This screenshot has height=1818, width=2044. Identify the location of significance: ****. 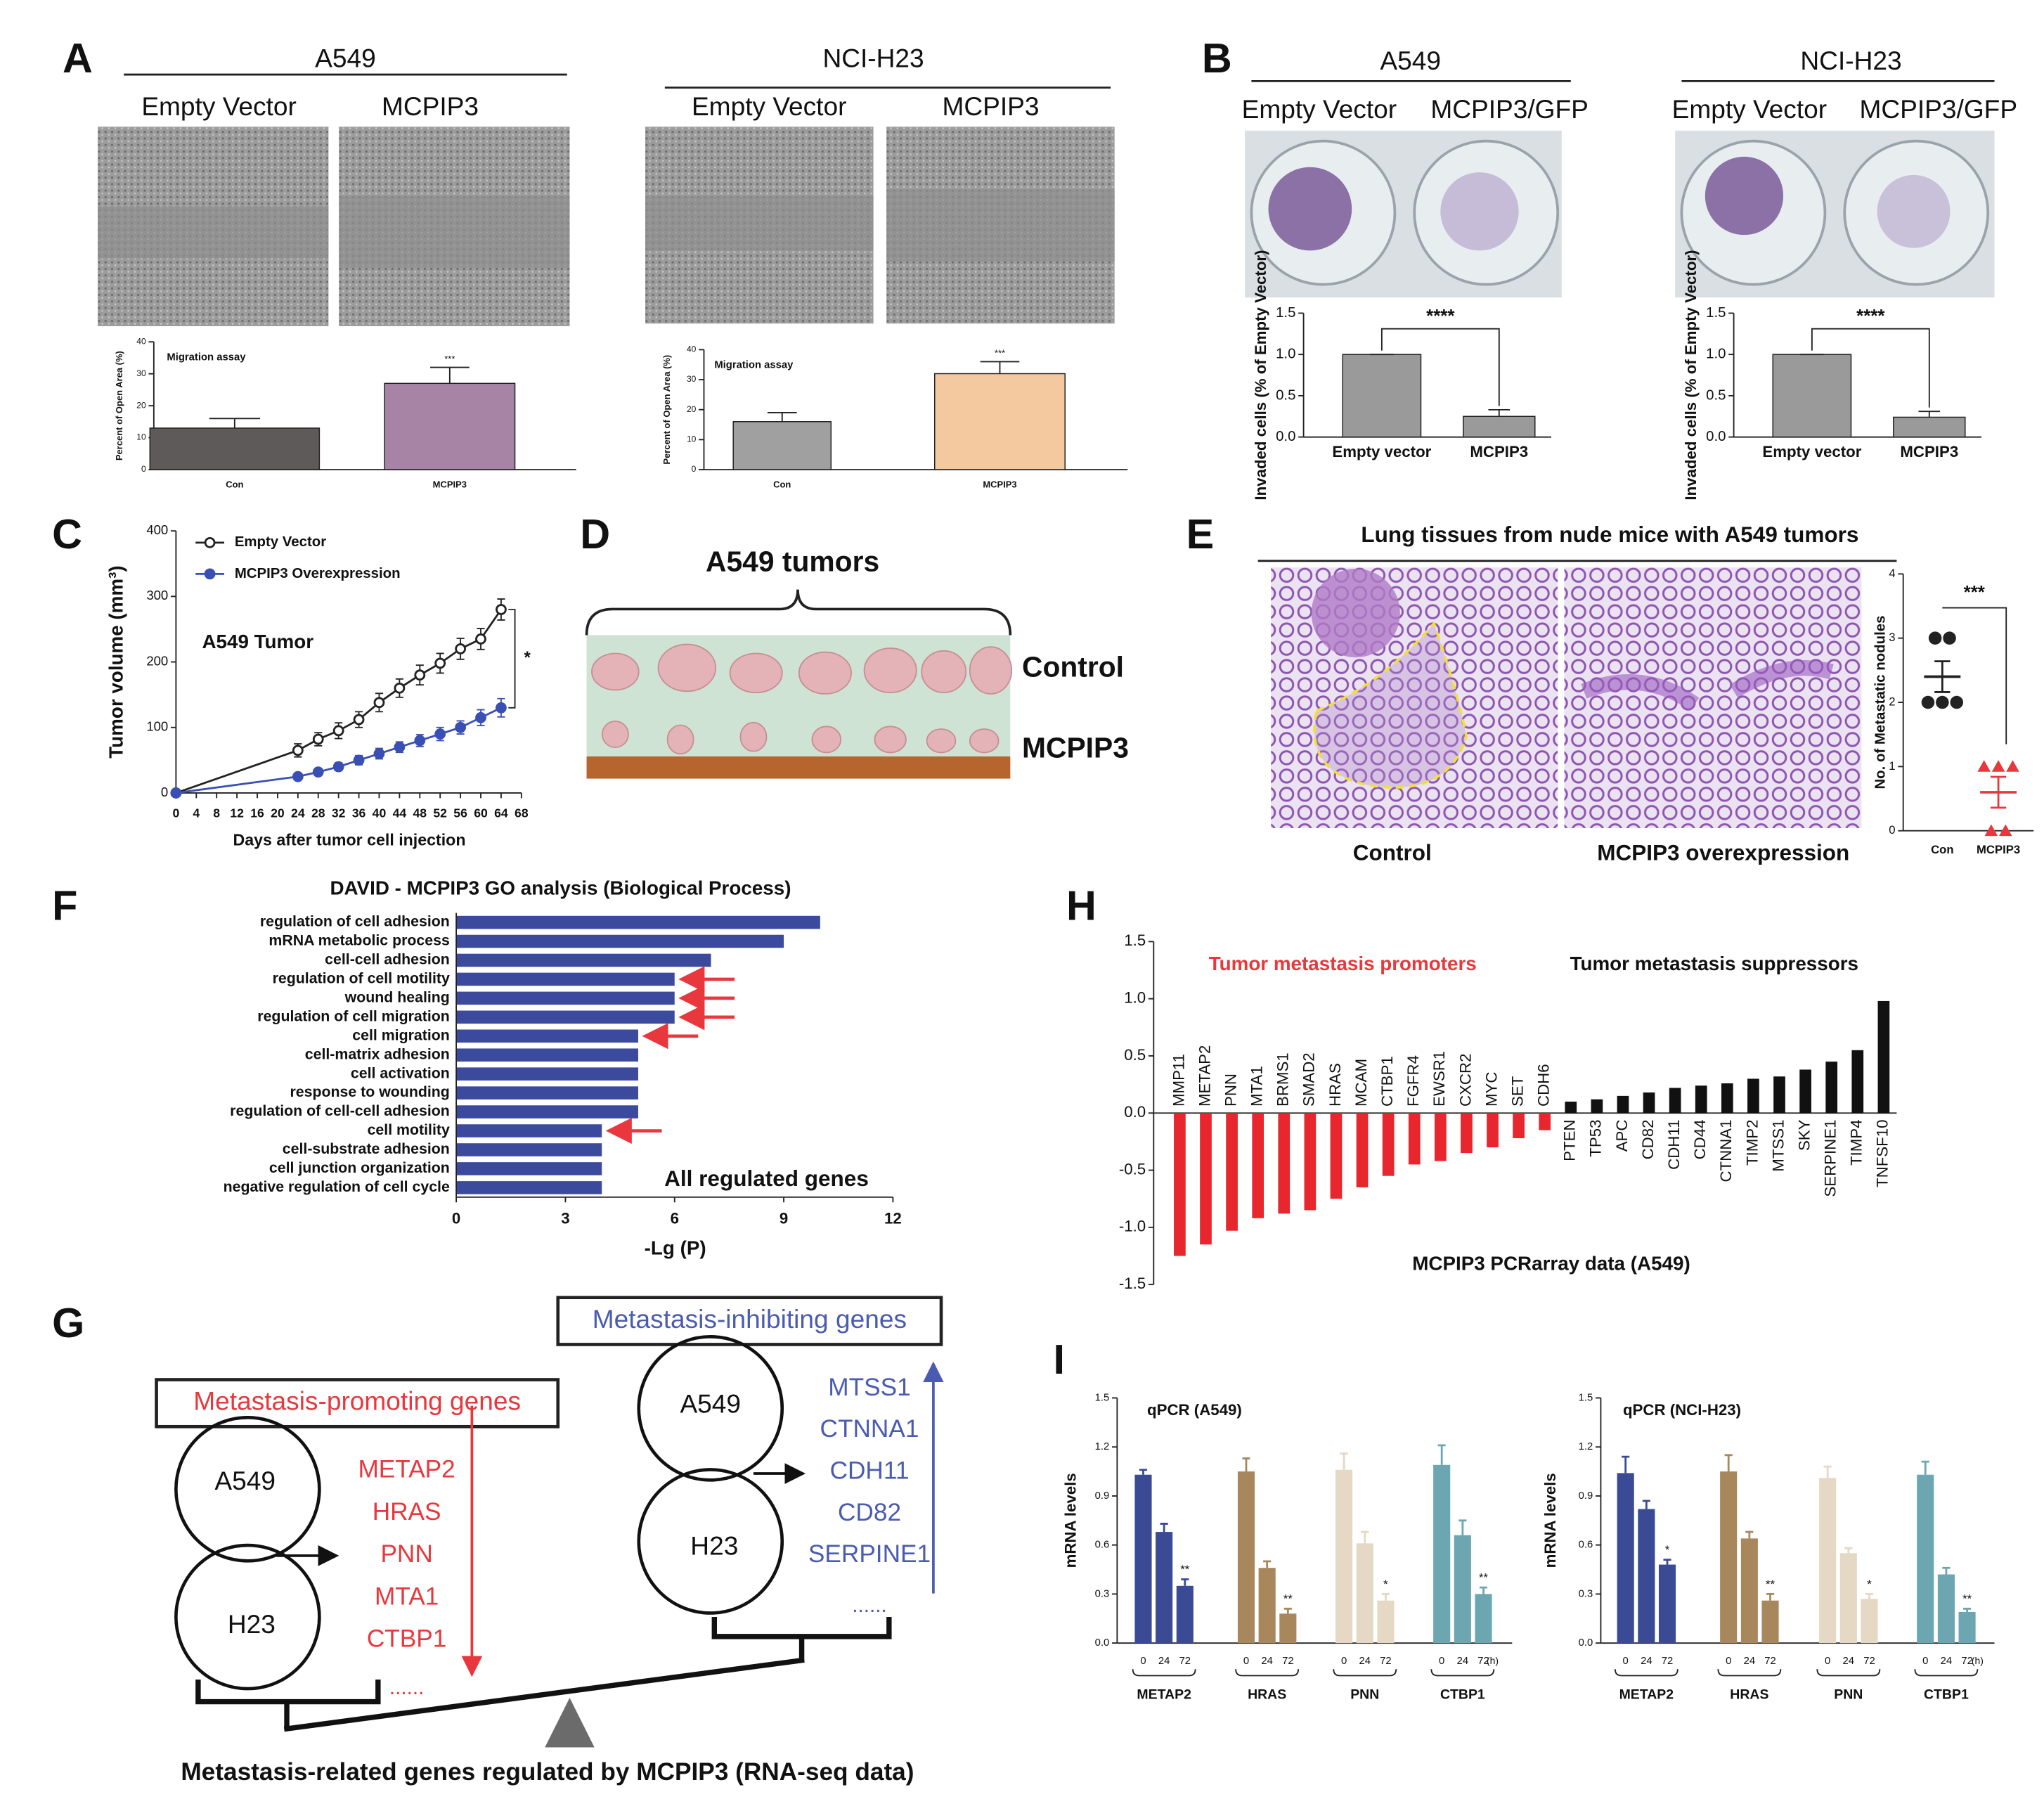
(1870, 315).